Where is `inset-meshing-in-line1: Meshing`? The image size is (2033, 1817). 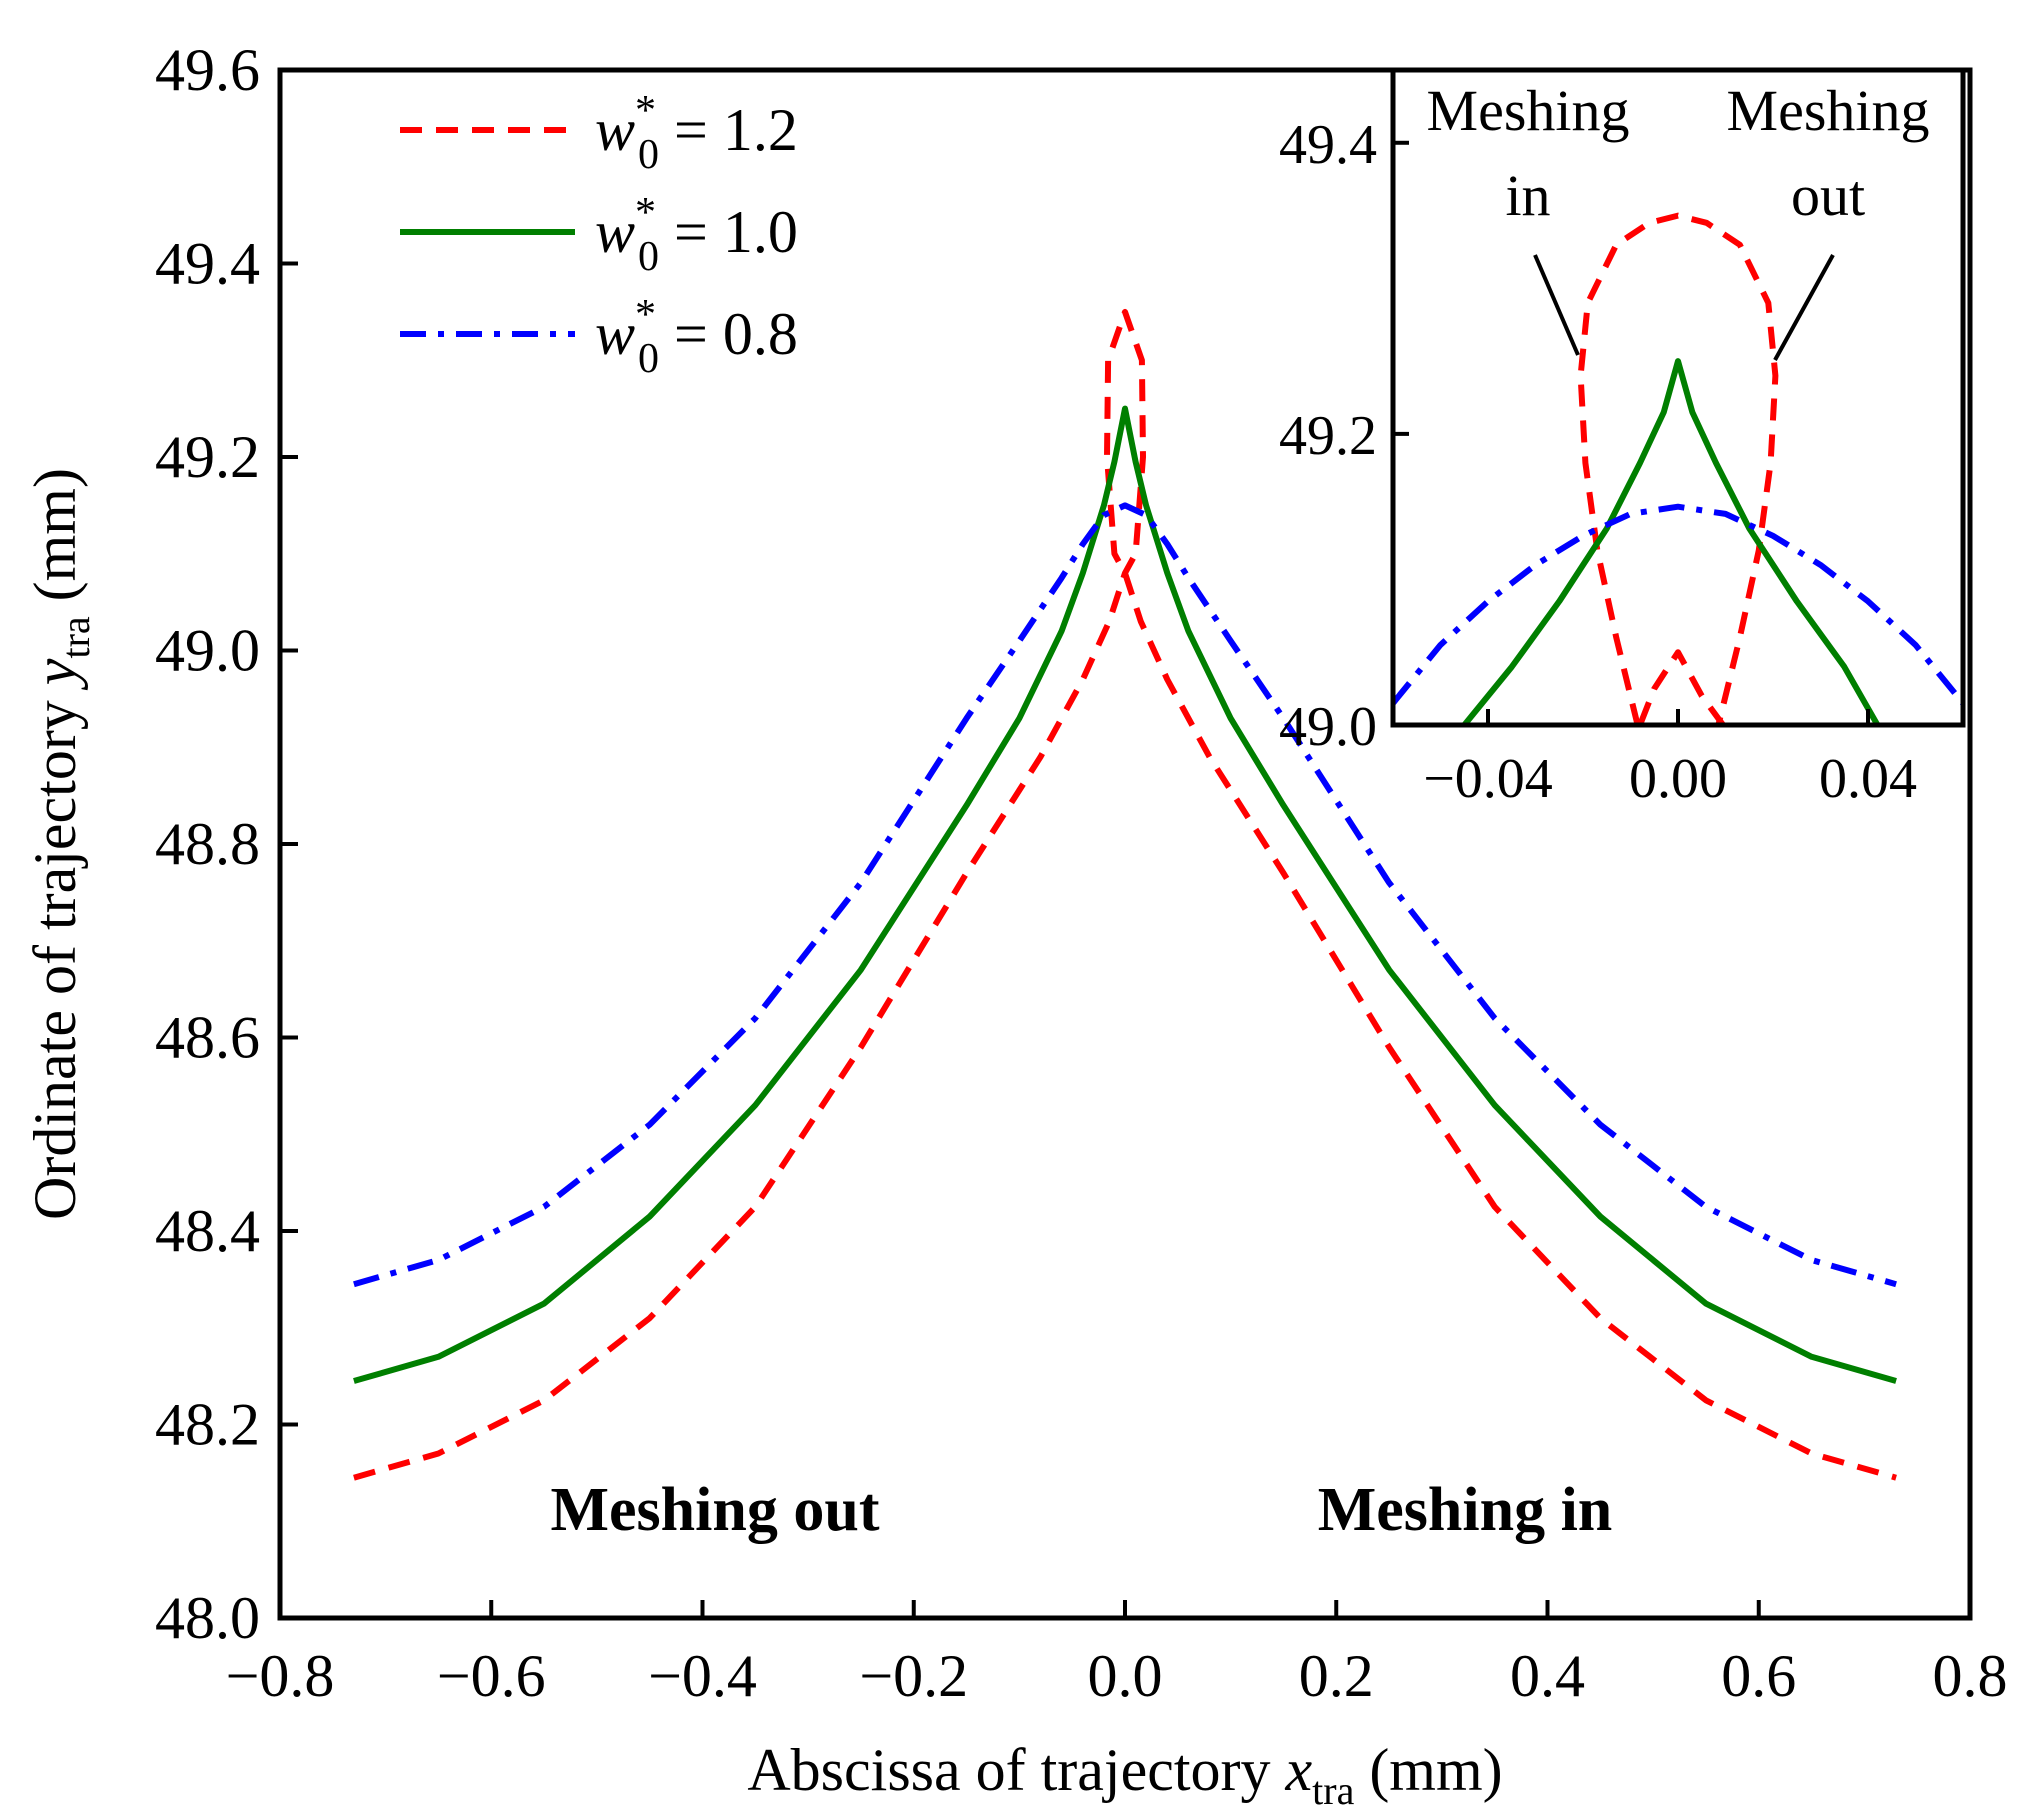 inset-meshing-in-line1: Meshing is located at coordinates (1528, 110).